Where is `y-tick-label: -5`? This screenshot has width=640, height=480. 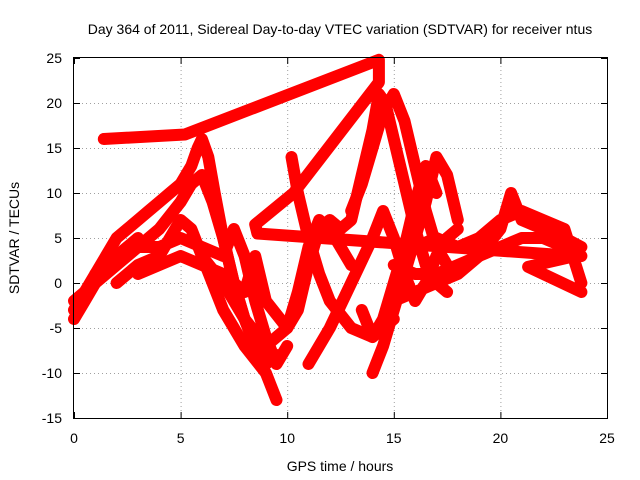
y-tick-label: -5 is located at coordinates (56, 328).